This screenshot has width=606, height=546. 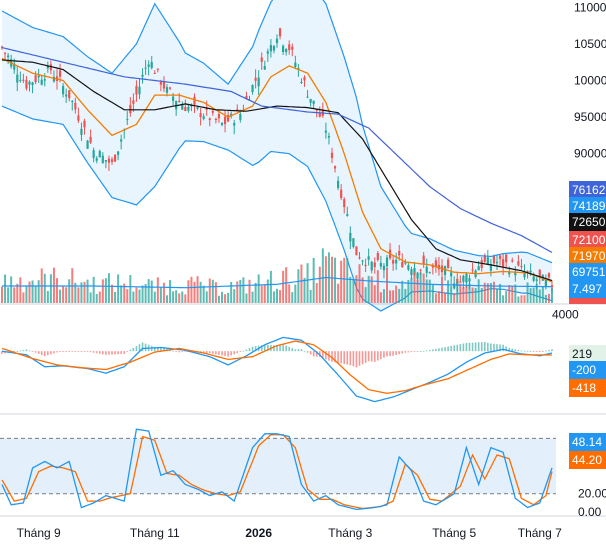 I want to click on stochastic-pane, so click(x=278, y=469).